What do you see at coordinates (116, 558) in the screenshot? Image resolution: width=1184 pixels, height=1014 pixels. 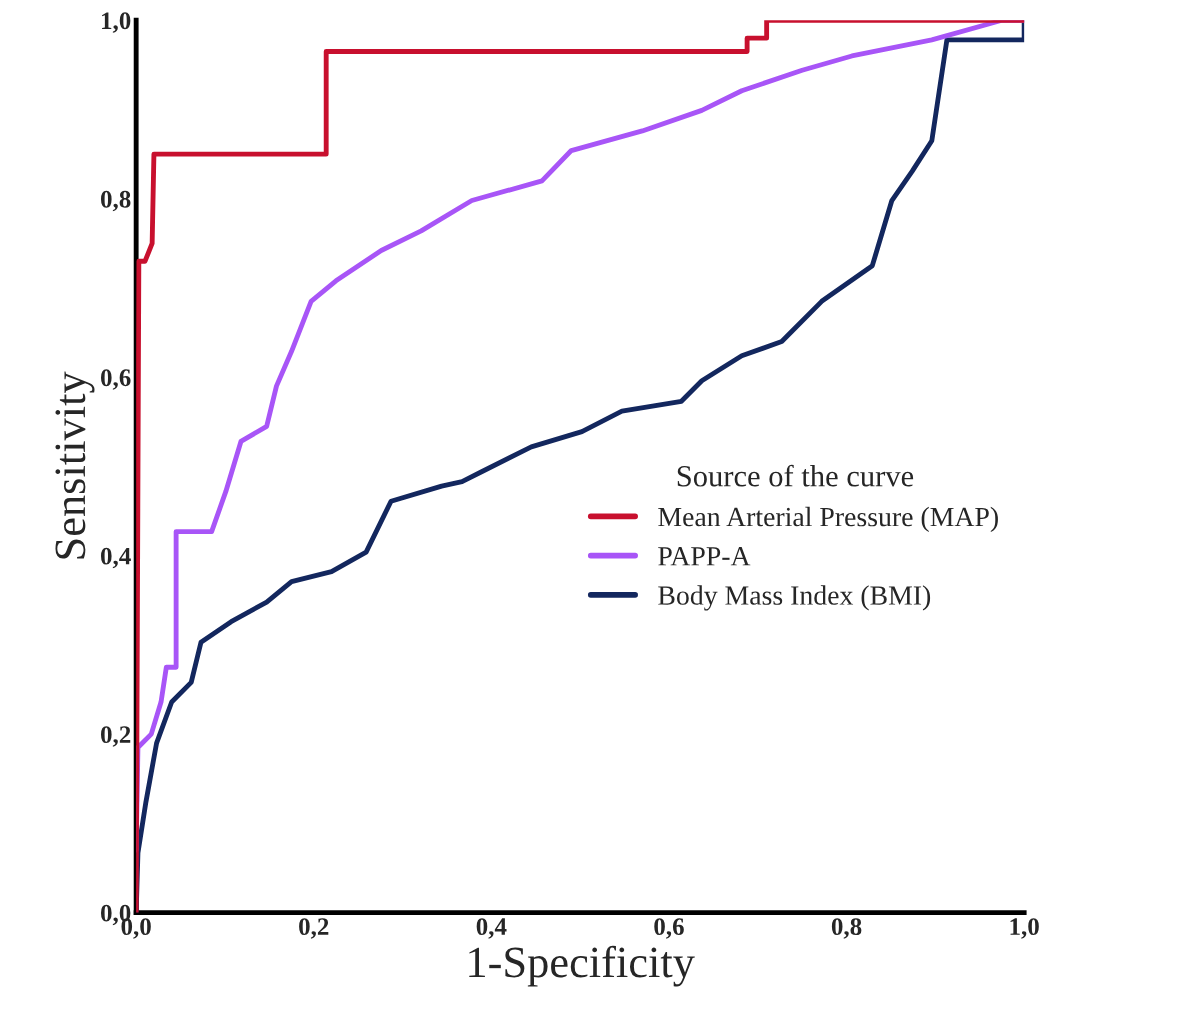 I see `y-tick-label: 0,4` at bounding box center [116, 558].